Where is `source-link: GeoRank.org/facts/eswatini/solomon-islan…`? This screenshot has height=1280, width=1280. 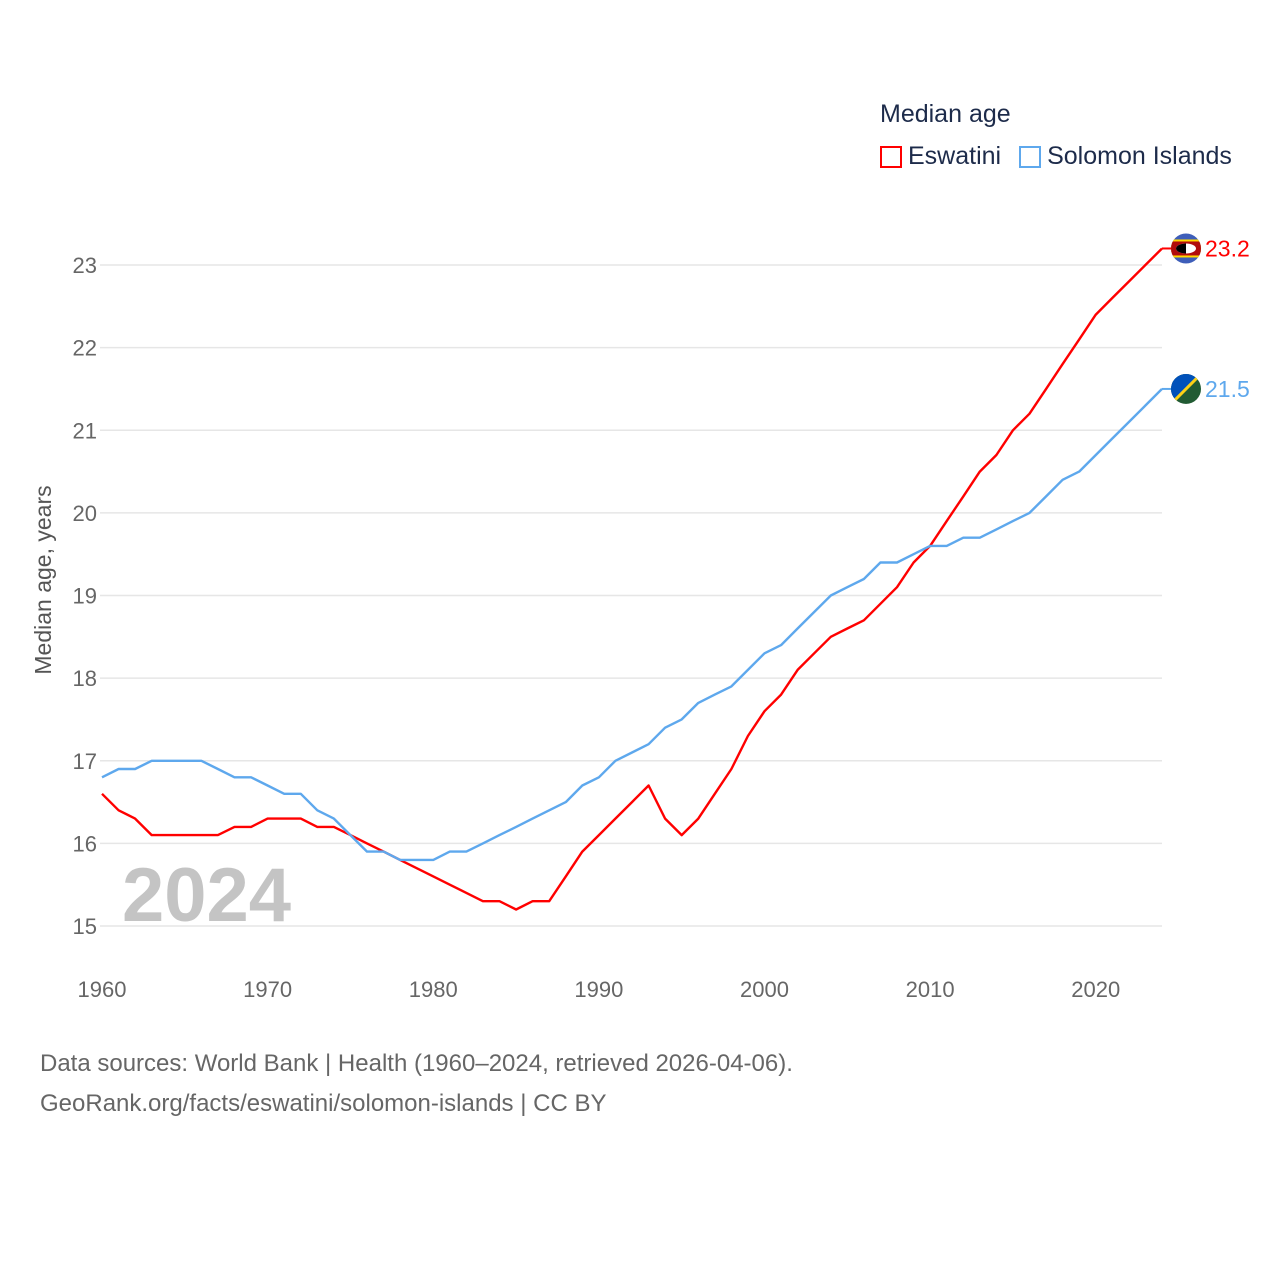
source-link: GeoRank.org/facts/eswatini/solomon-islan… is located at coordinates (323, 1103).